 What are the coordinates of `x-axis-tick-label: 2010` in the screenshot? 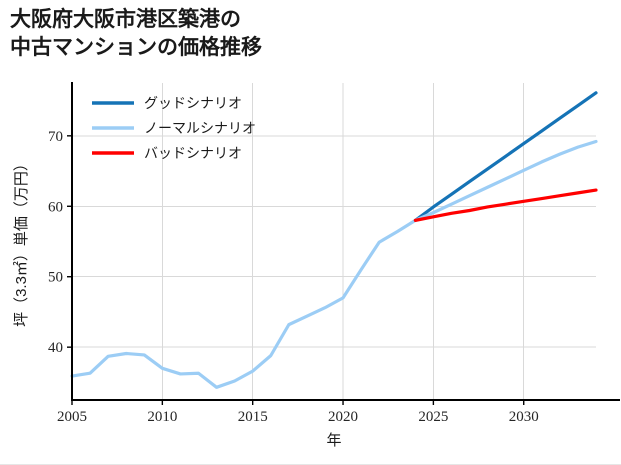 It's located at (162, 417).